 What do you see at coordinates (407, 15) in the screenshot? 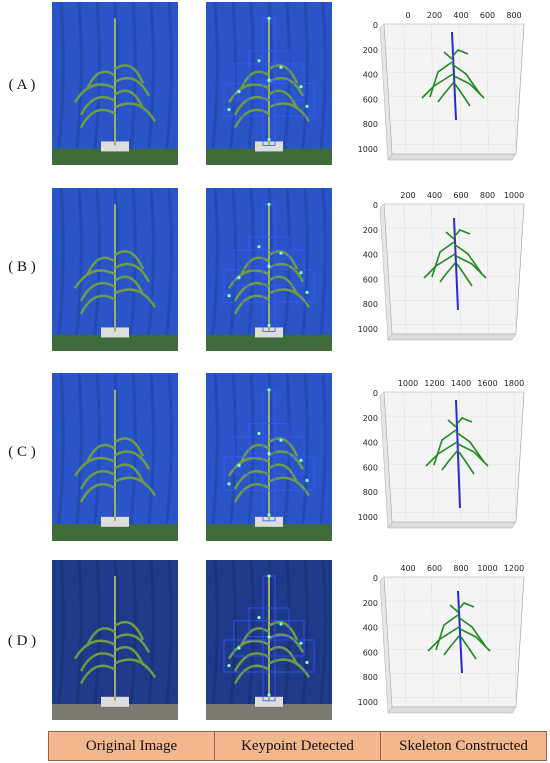
I see `x-tick-label: 0` at bounding box center [407, 15].